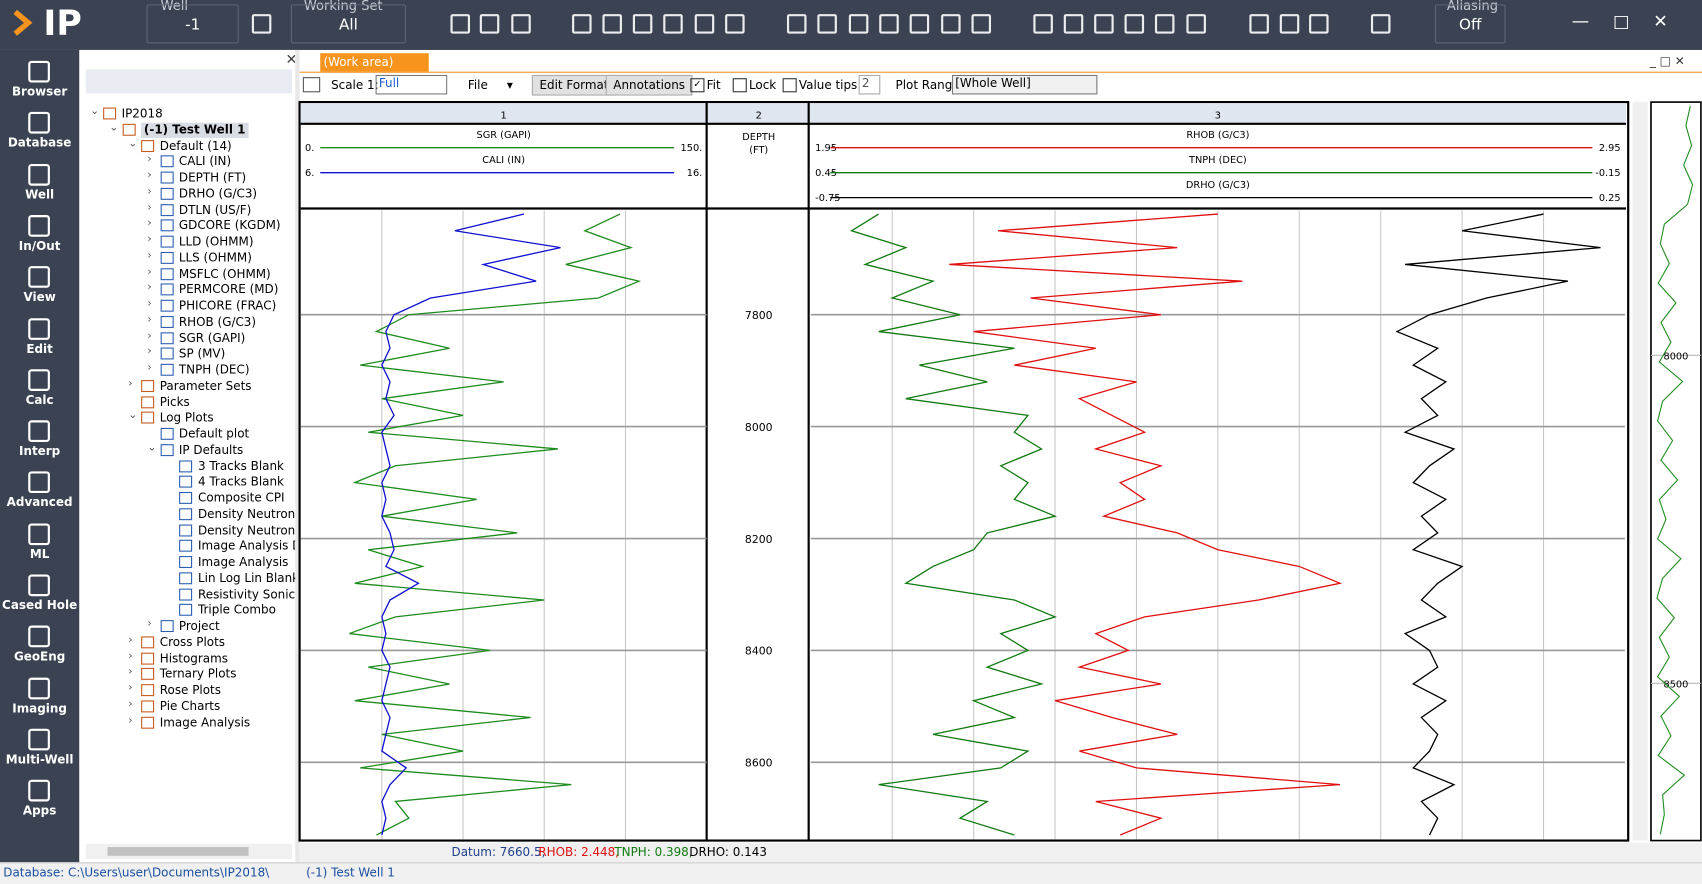 The width and height of the screenshot is (1702, 884). I want to click on tree-row: ⌄ IP Defaults, so click(188, 449).